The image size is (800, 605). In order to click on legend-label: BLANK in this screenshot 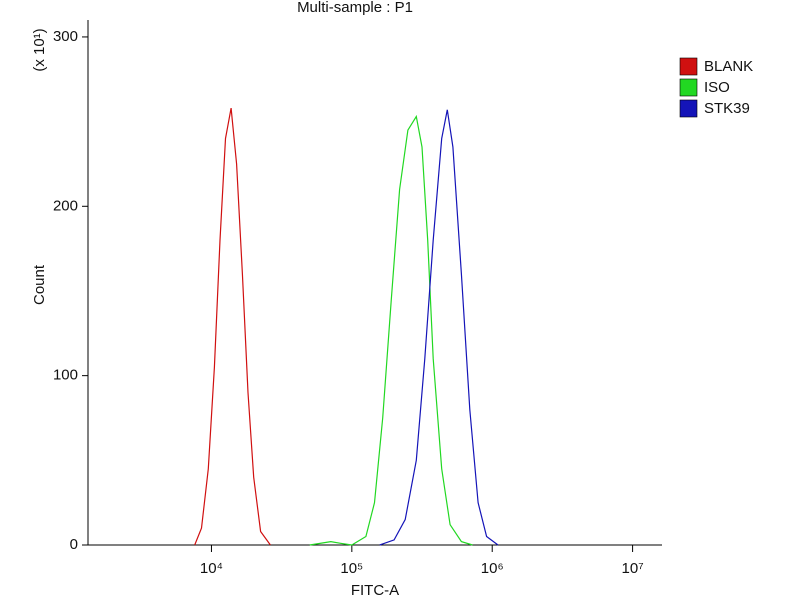, I will do `click(728, 66)`.